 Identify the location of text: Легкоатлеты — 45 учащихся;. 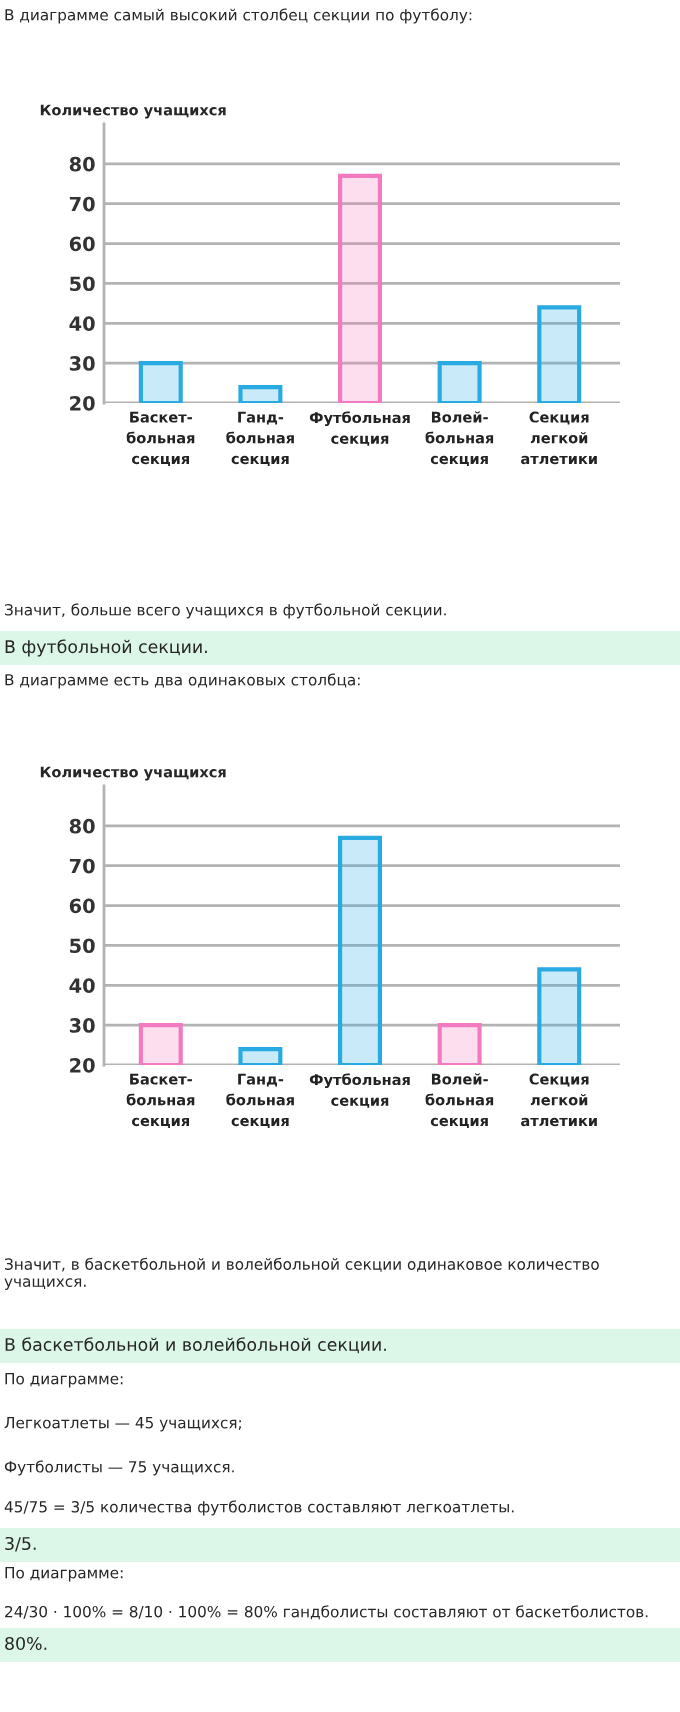
(122, 1424).